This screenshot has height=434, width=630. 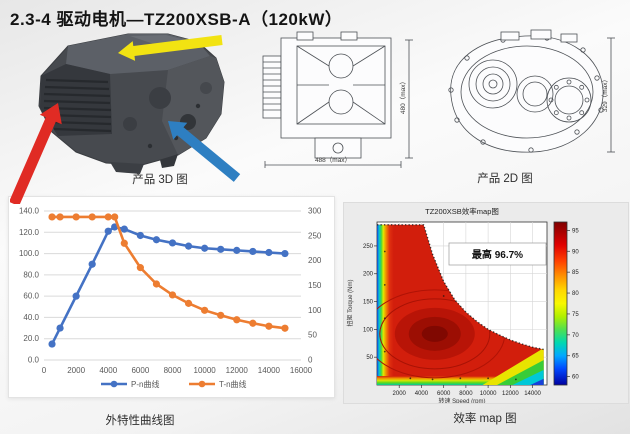 I want to click on yellow-arrow, so click(x=170, y=48).